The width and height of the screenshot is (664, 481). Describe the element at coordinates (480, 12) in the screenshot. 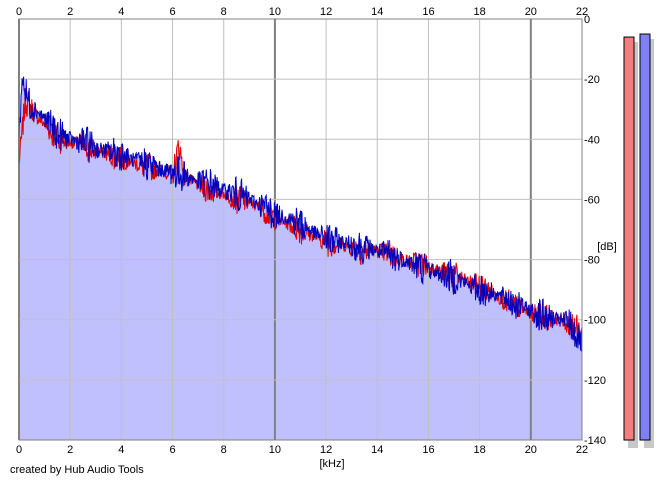

I see `x-tick-label-top: 18` at that location.